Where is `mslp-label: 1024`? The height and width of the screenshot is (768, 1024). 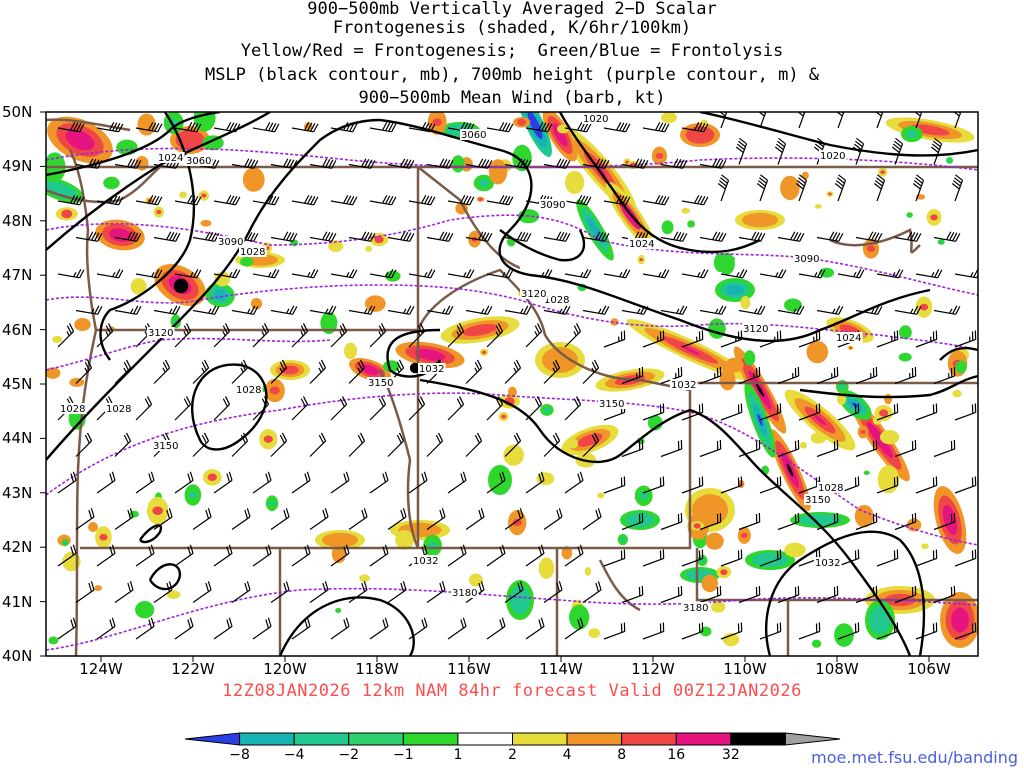
mslp-label: 1024 is located at coordinates (170, 158).